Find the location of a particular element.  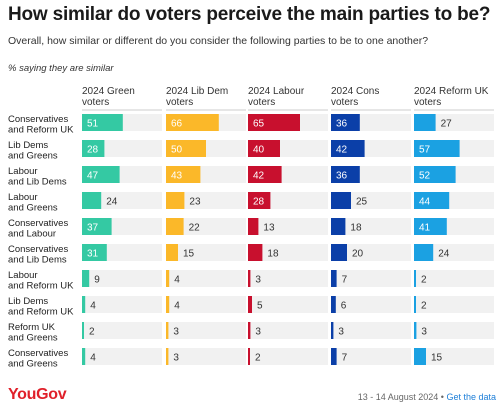

bar-value-label-1-0: 28 is located at coordinates (93, 150).